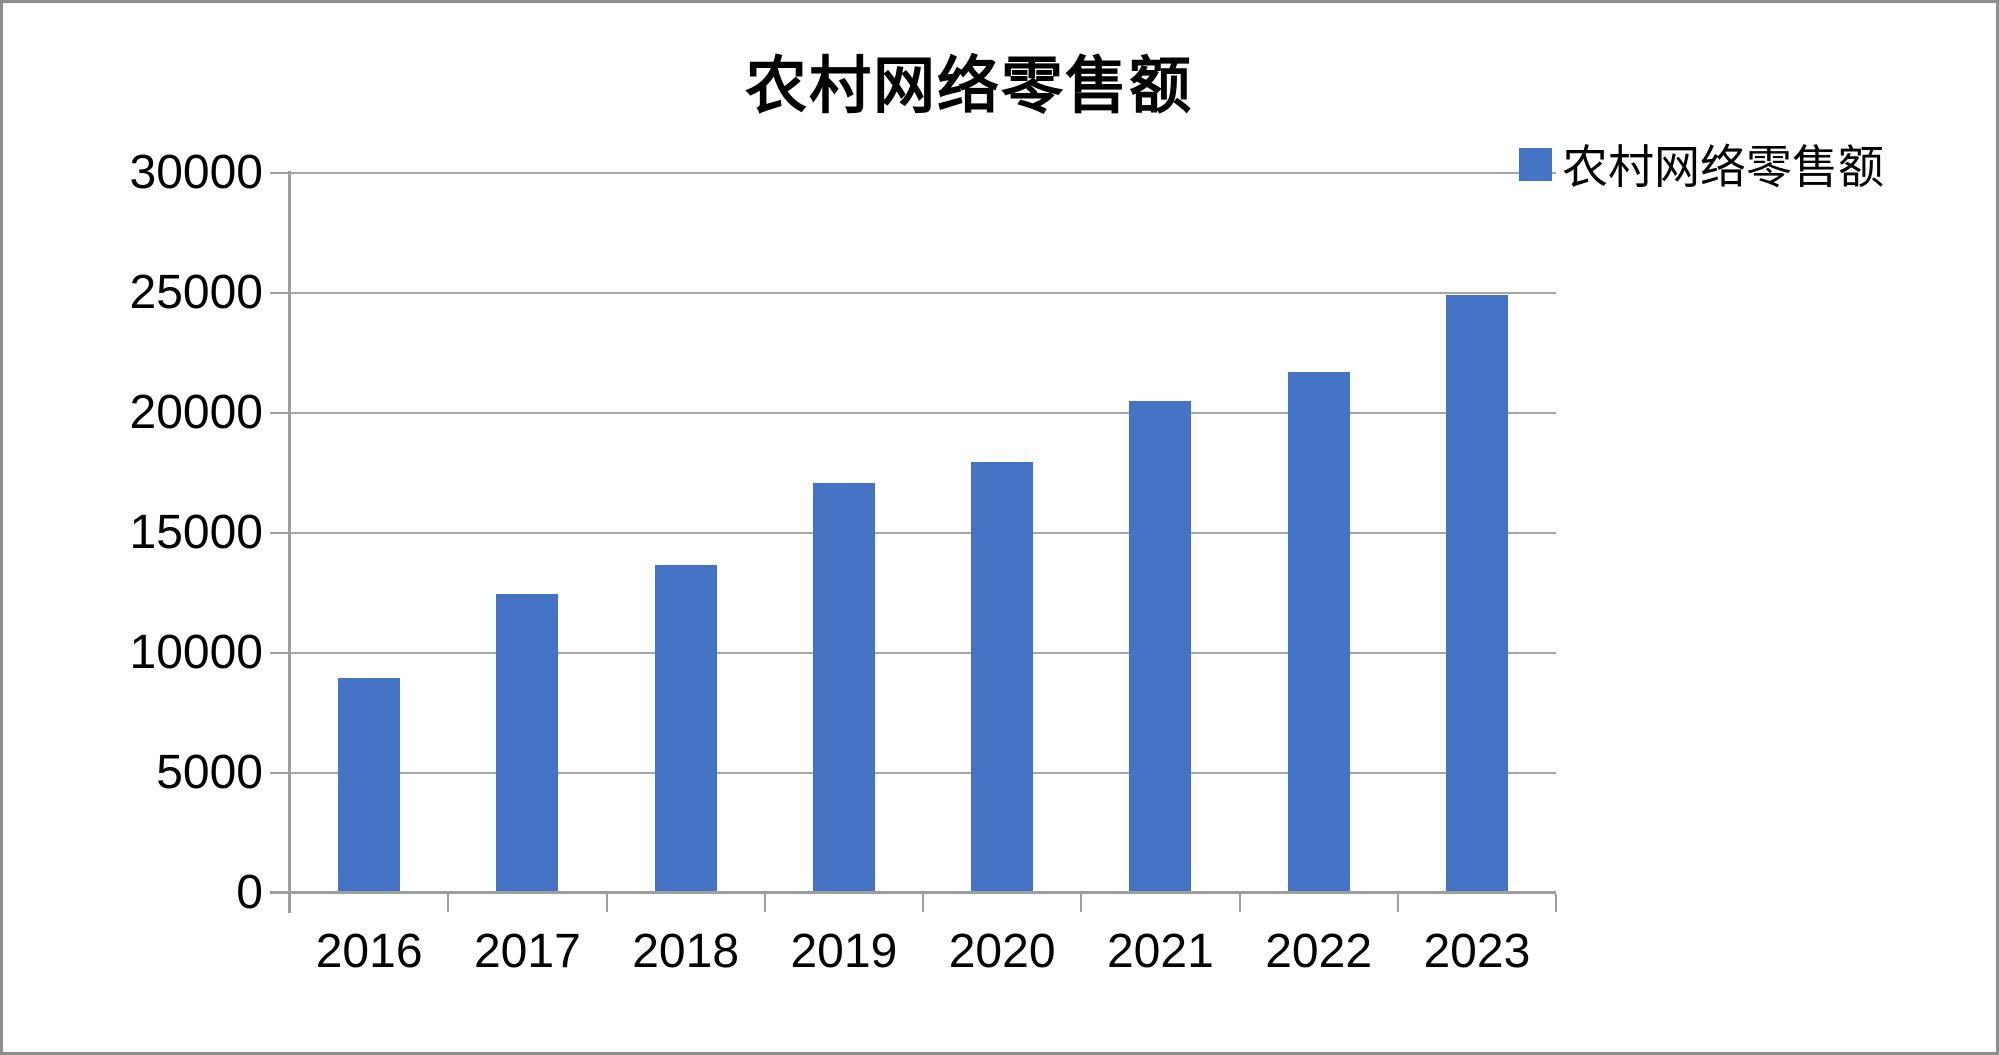 The image size is (1999, 1055). Describe the element at coordinates (685, 728) in the screenshot. I see `bar-2018` at that location.